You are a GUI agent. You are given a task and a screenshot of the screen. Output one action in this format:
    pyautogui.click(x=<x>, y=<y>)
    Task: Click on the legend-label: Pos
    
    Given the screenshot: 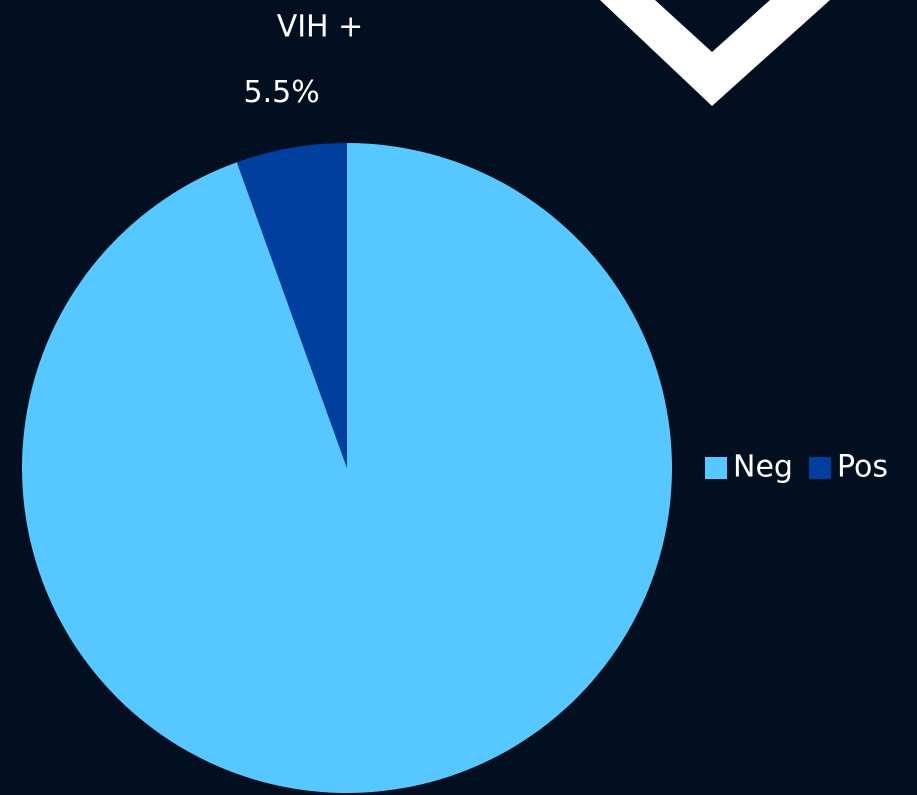 What is the action you would take?
    pyautogui.click(x=862, y=467)
    